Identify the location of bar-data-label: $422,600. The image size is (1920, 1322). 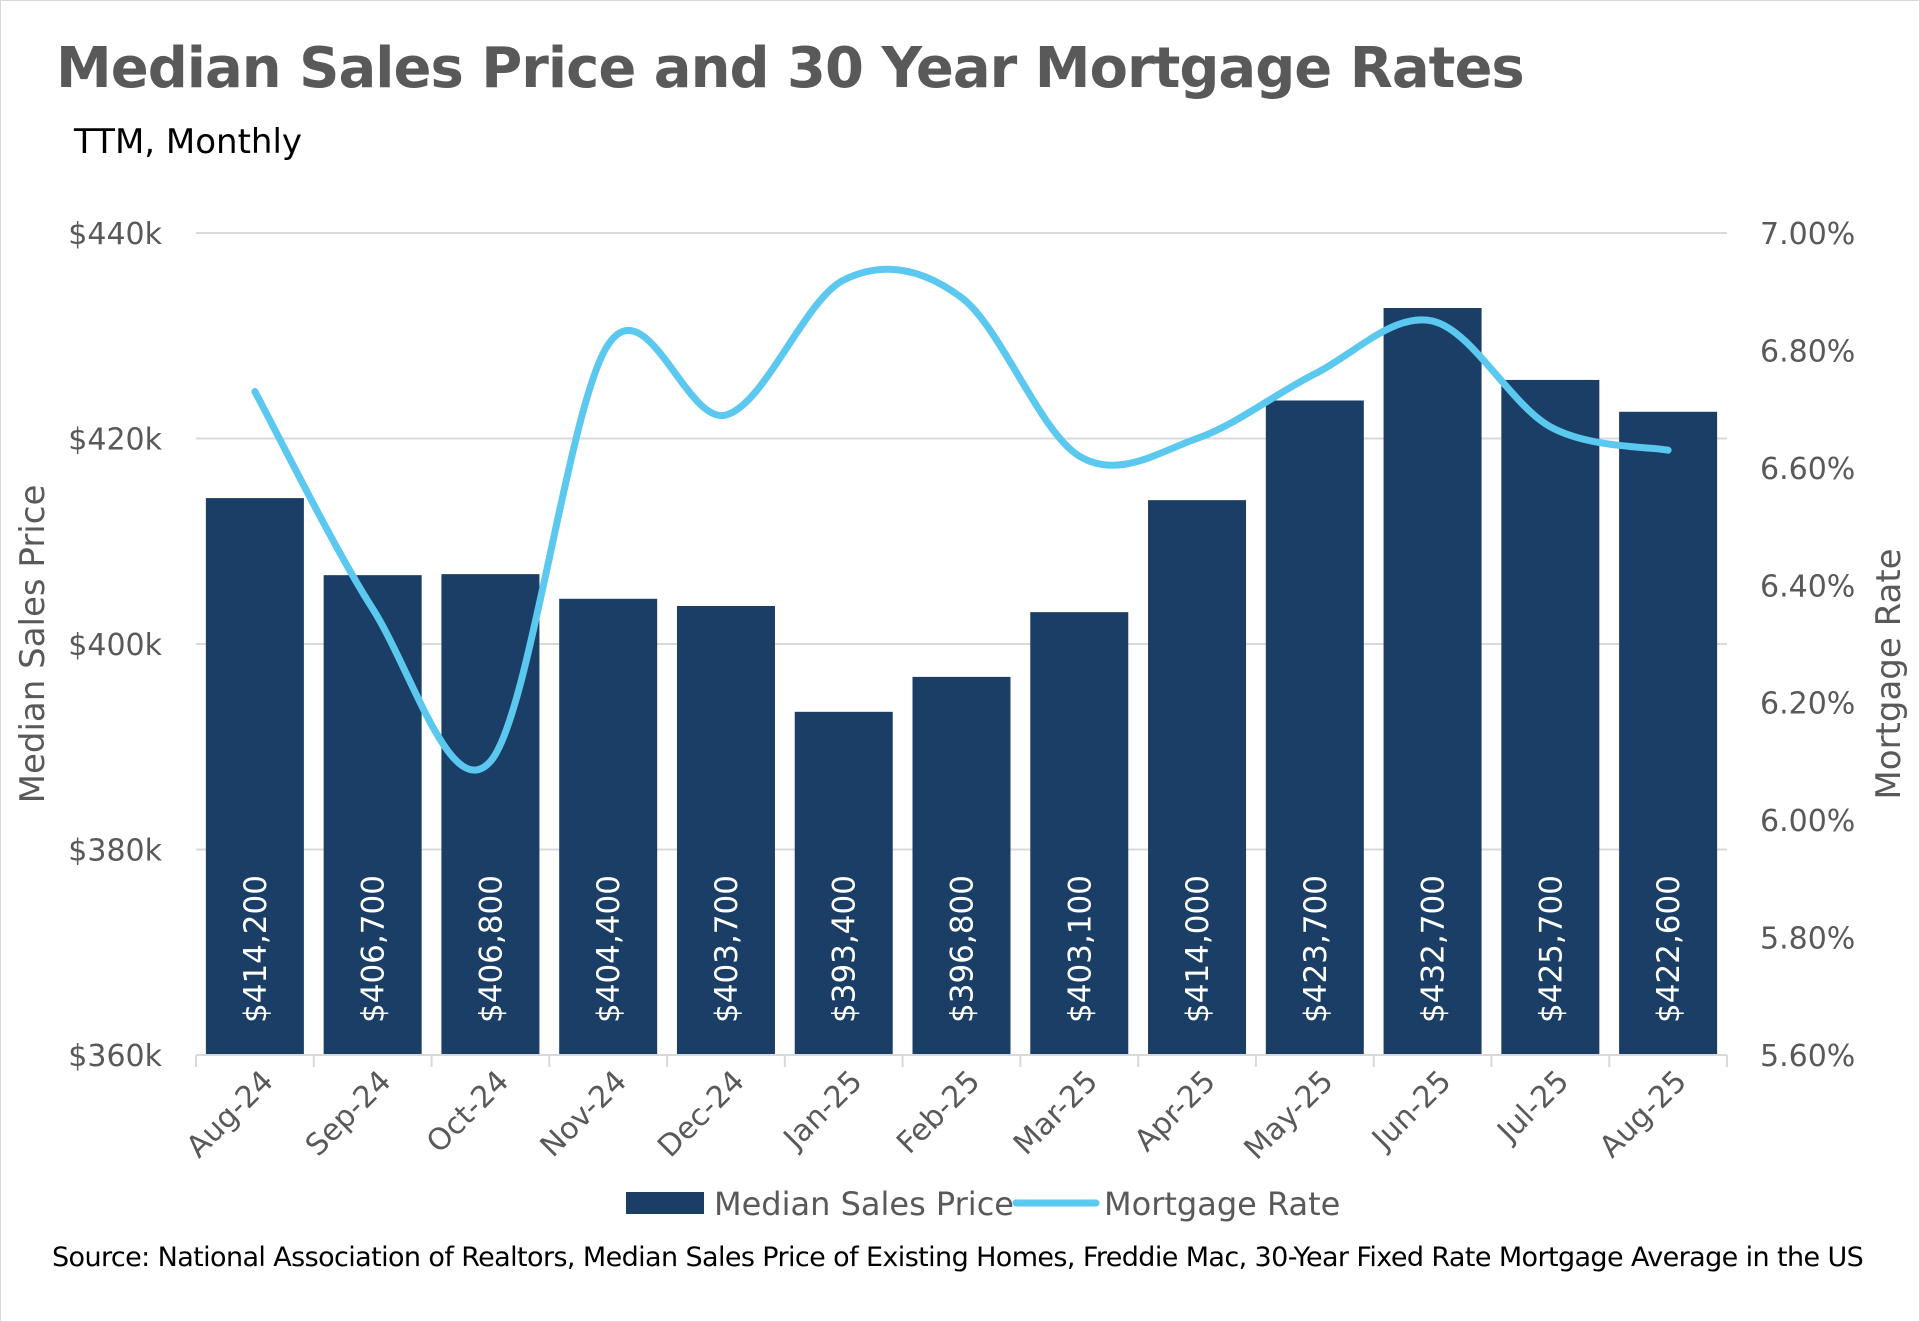
(1669, 949).